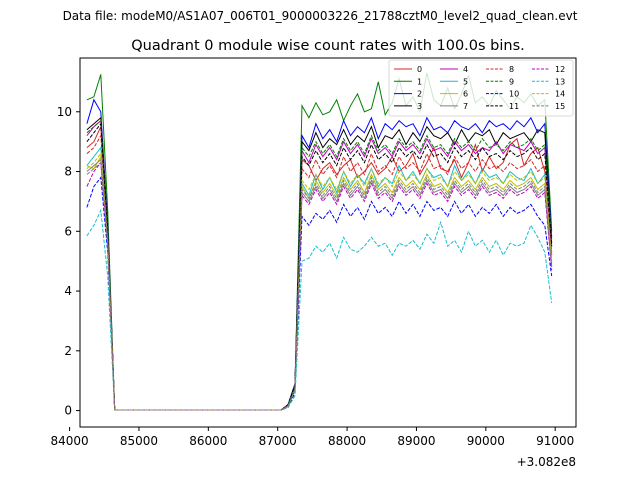 Image resolution: width=640 pixels, height=484 pixels. Describe the element at coordinates (511, 69) in the screenshot. I see `legend-label-8: 8` at that location.